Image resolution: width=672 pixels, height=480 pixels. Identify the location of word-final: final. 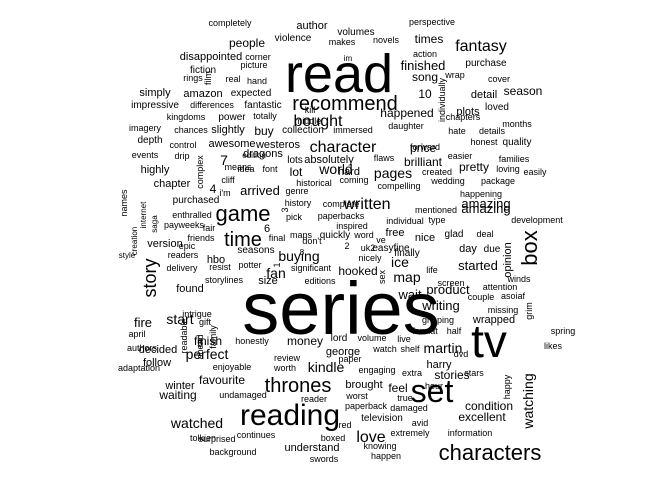
(277, 238).